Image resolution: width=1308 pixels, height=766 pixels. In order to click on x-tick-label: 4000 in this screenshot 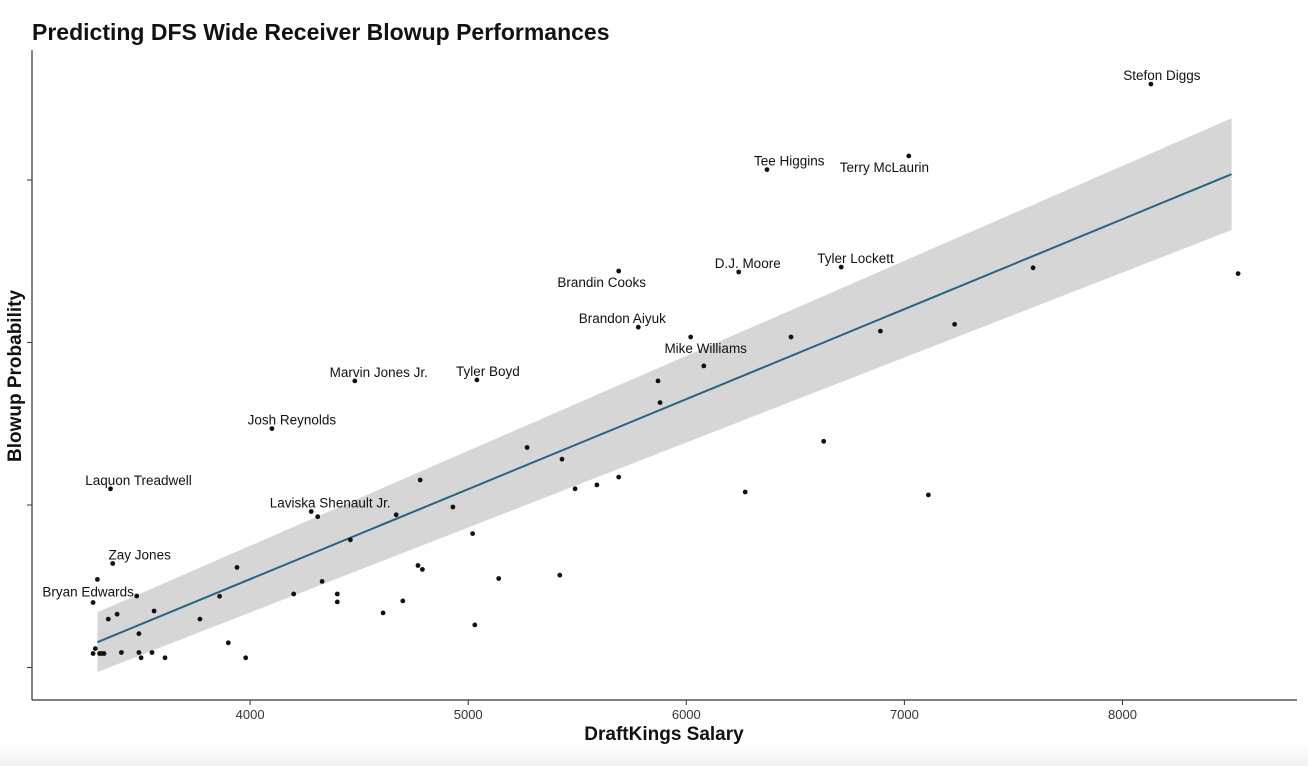, I will do `click(250, 714)`.